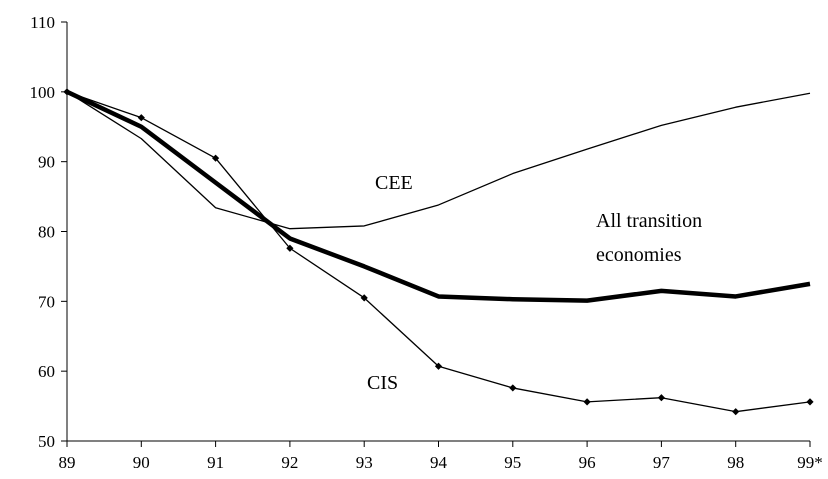 The image size is (828, 479). What do you see at coordinates (587, 462) in the screenshot?
I see `x-tick-label: 96` at bounding box center [587, 462].